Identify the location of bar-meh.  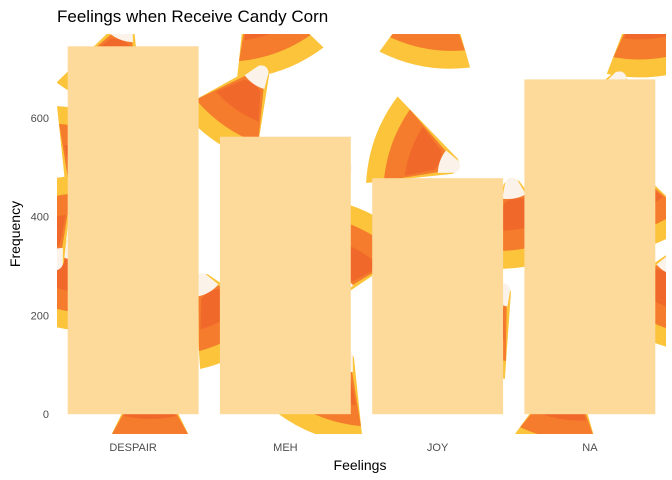
(285, 275).